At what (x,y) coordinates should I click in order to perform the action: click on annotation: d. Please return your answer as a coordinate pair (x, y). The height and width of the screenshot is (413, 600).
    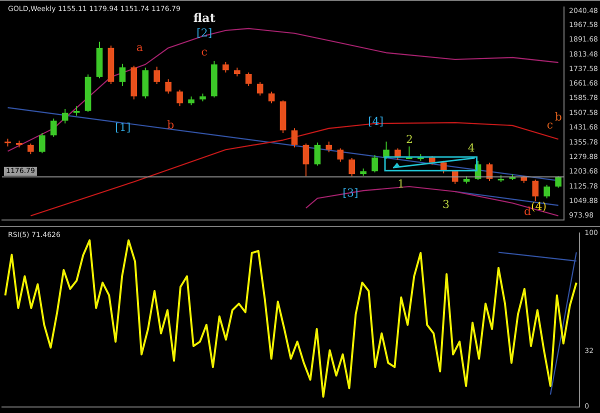
    Looking at the image, I should click on (528, 211).